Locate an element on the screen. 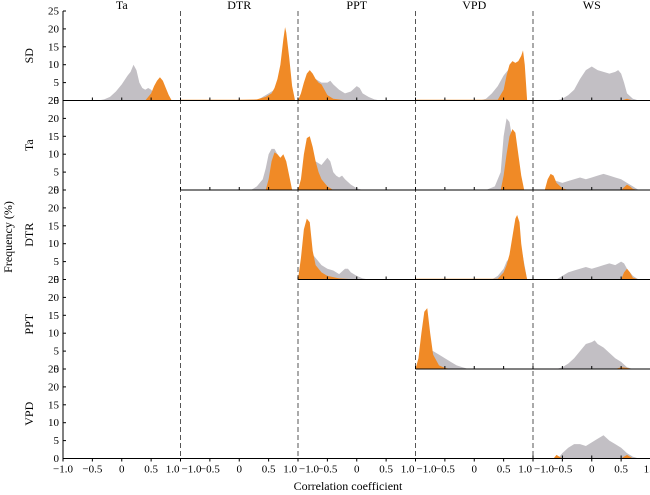 The height and width of the screenshot is (495, 650). column-title-vpd: VPD is located at coordinates (474, 6).